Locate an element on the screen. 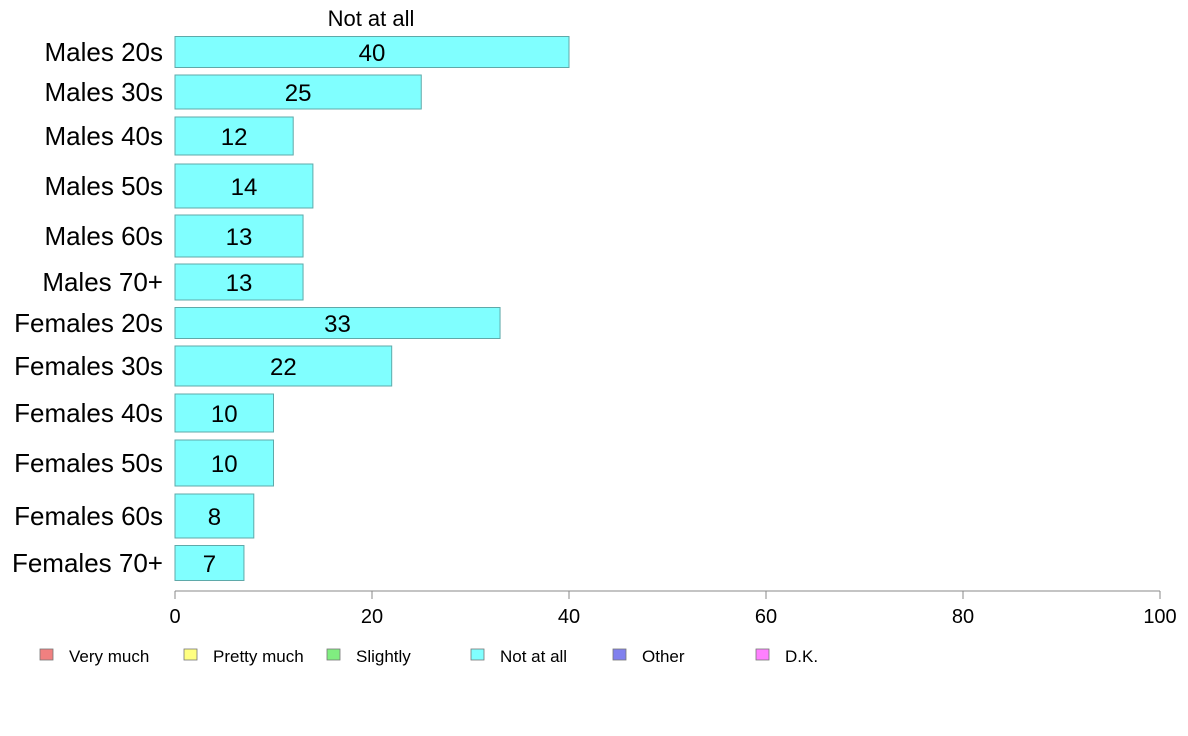 Image resolution: width=1188 pixels, height=736 pixels. x-tick-label: 20 is located at coordinates (372, 617).